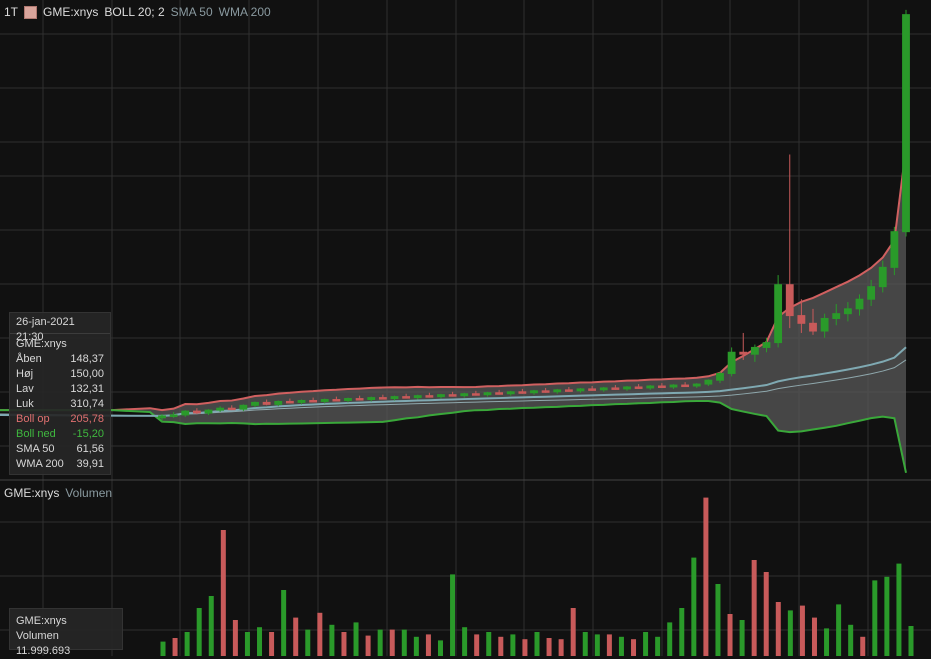 The image size is (931, 659). What do you see at coordinates (32, 493) in the screenshot?
I see `volume-symbol-label: GME:xnys` at bounding box center [32, 493].